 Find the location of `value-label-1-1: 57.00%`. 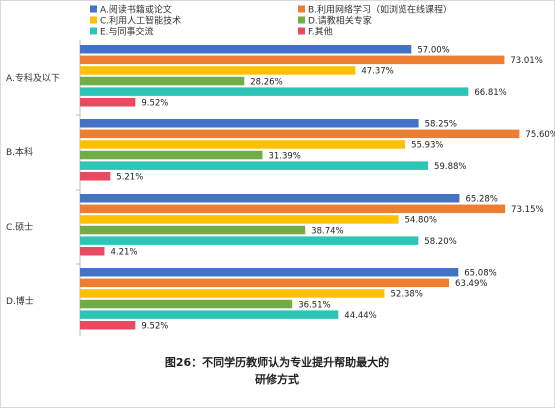

value-label-1-1: 57.00% is located at coordinates (433, 51).